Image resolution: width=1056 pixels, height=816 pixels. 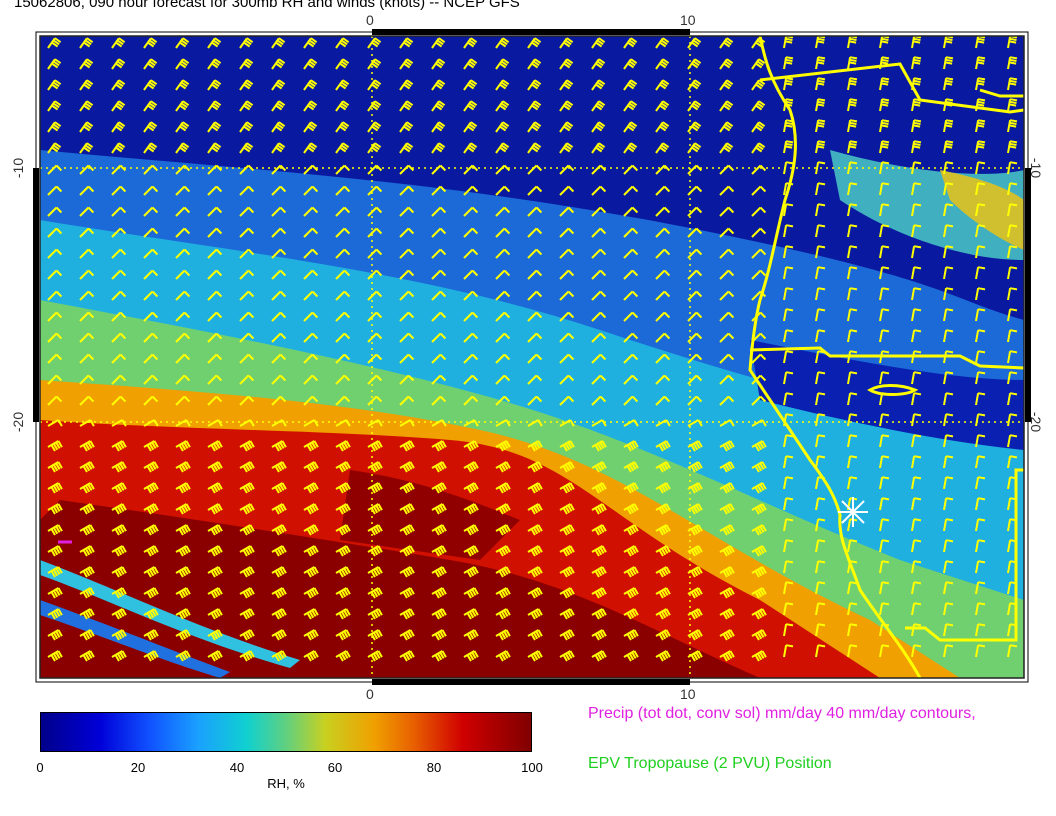 What do you see at coordinates (286, 783) in the screenshot?
I see `colorbar-unit: RH, %` at bounding box center [286, 783].